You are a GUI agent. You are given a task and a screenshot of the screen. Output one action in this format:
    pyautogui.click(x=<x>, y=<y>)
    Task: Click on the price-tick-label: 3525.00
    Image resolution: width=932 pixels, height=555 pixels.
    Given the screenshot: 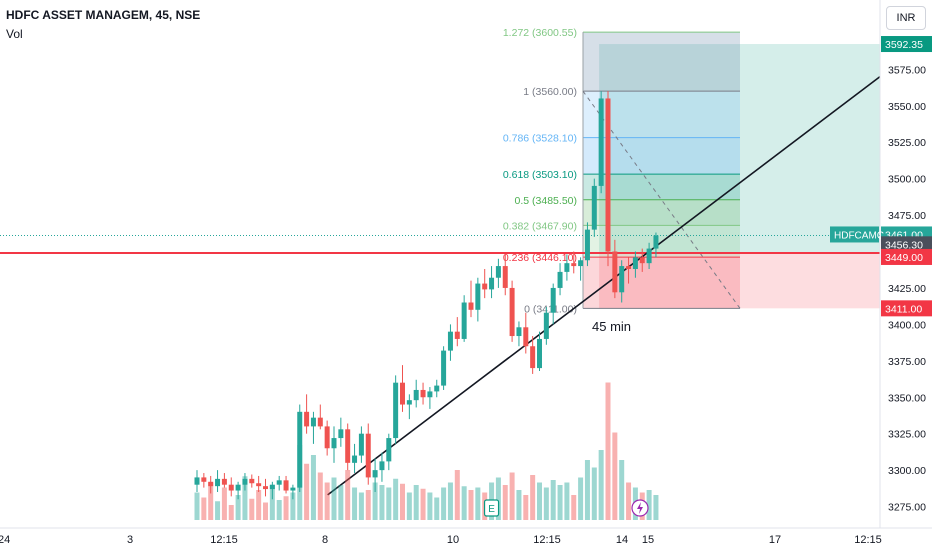 What is the action you would take?
    pyautogui.click(x=907, y=143)
    